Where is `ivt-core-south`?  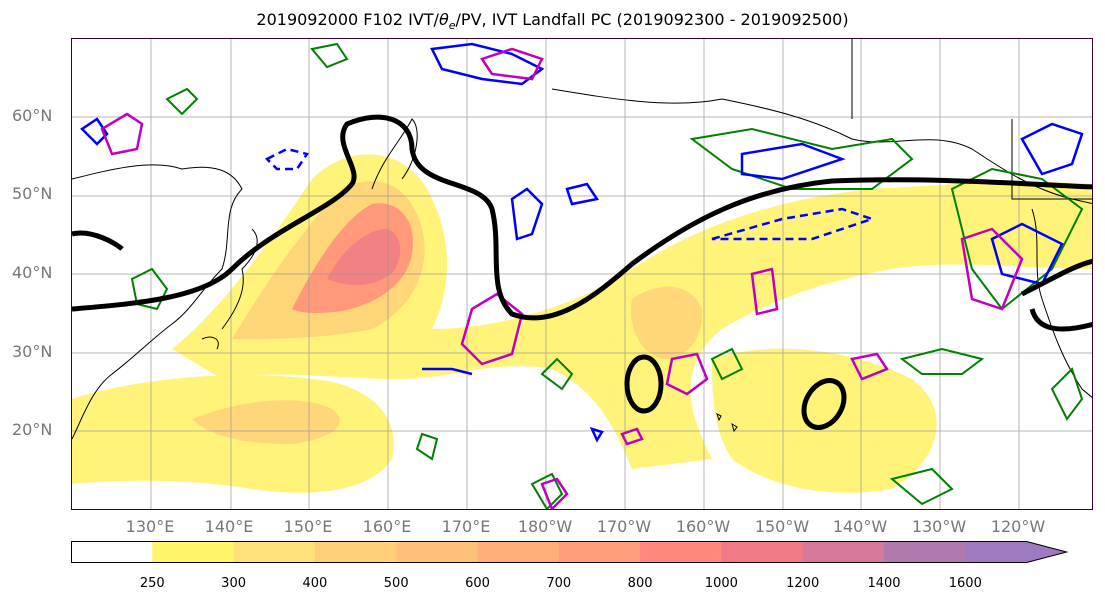 ivt-core-south is located at coordinates (266, 422).